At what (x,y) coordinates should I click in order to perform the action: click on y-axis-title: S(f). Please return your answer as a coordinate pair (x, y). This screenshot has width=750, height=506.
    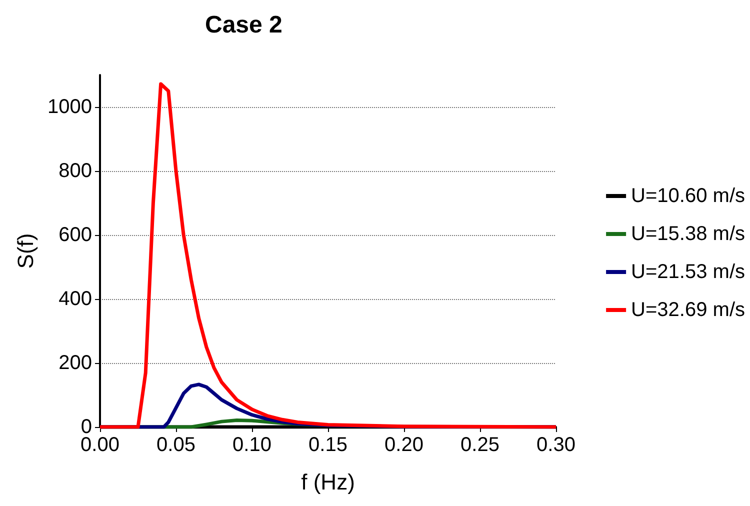
    Looking at the image, I should click on (25, 251).